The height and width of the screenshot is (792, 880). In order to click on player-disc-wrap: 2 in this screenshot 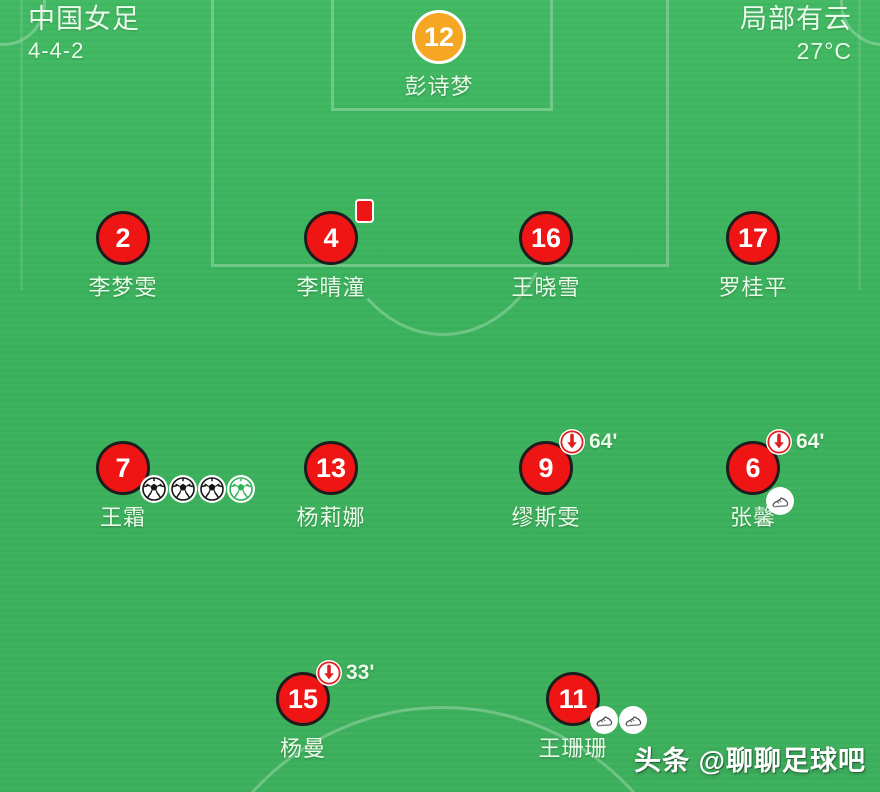, I will do `click(123, 238)`.